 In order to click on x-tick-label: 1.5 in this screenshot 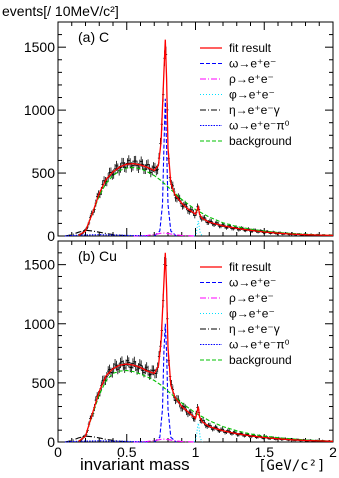, I will do `click(265, 452)`.